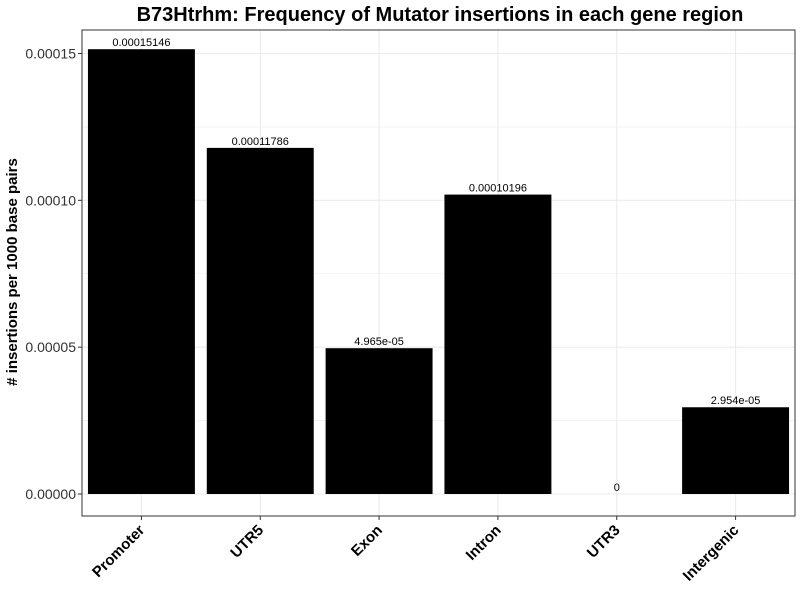 The width and height of the screenshot is (800, 600). What do you see at coordinates (604, 542) in the screenshot?
I see `x-tick-label-utr3: UTR3` at bounding box center [604, 542].